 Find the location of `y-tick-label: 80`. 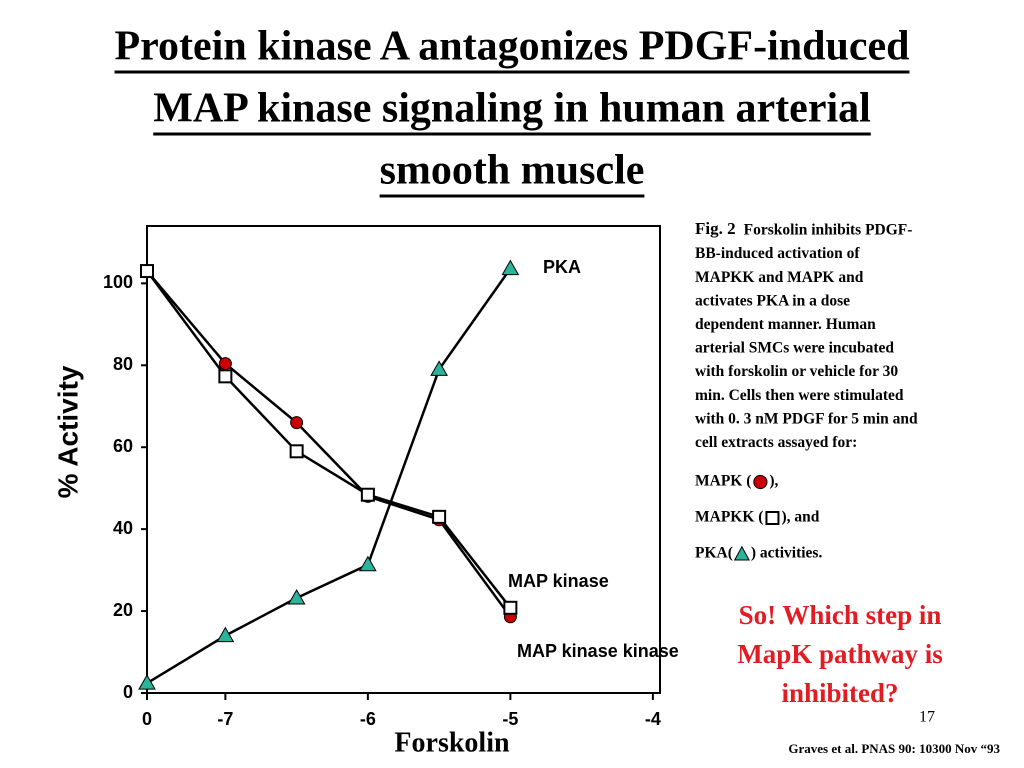

y-tick-label: 80 is located at coordinates (123, 364).